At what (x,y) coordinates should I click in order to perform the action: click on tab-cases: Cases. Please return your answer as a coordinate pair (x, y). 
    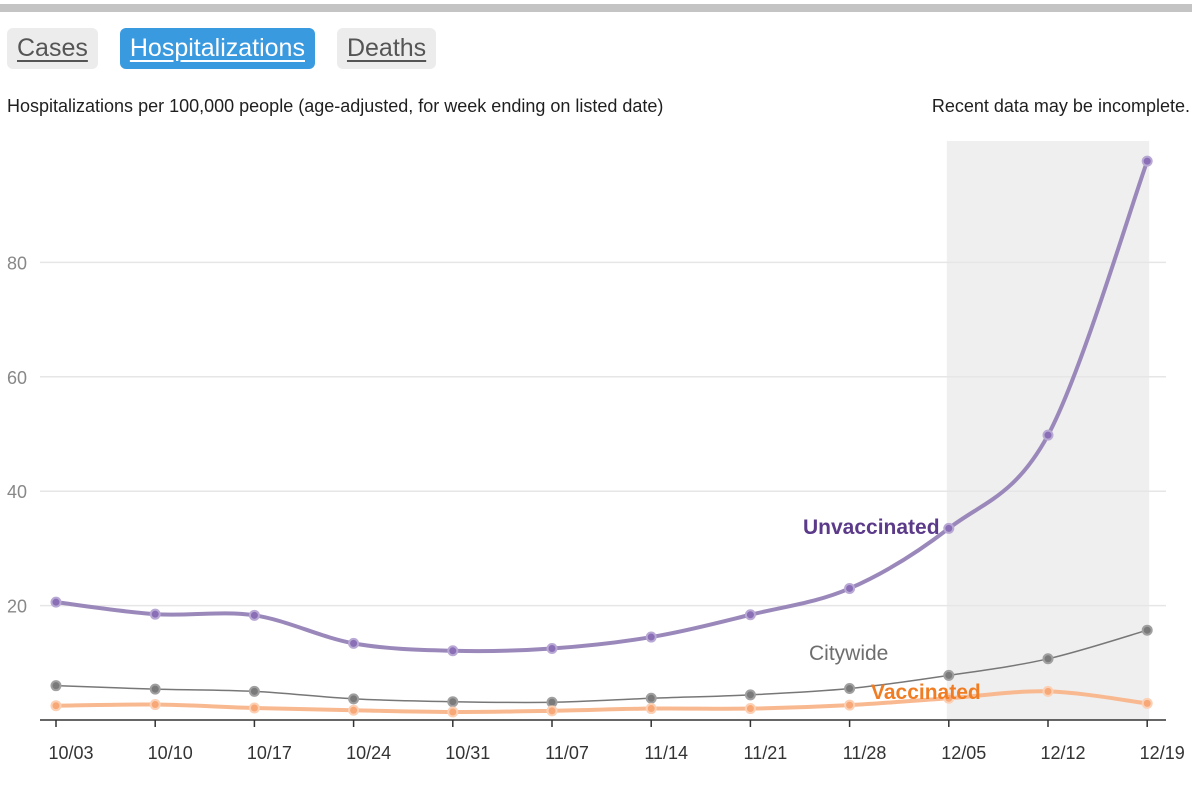
    Looking at the image, I should click on (52, 48).